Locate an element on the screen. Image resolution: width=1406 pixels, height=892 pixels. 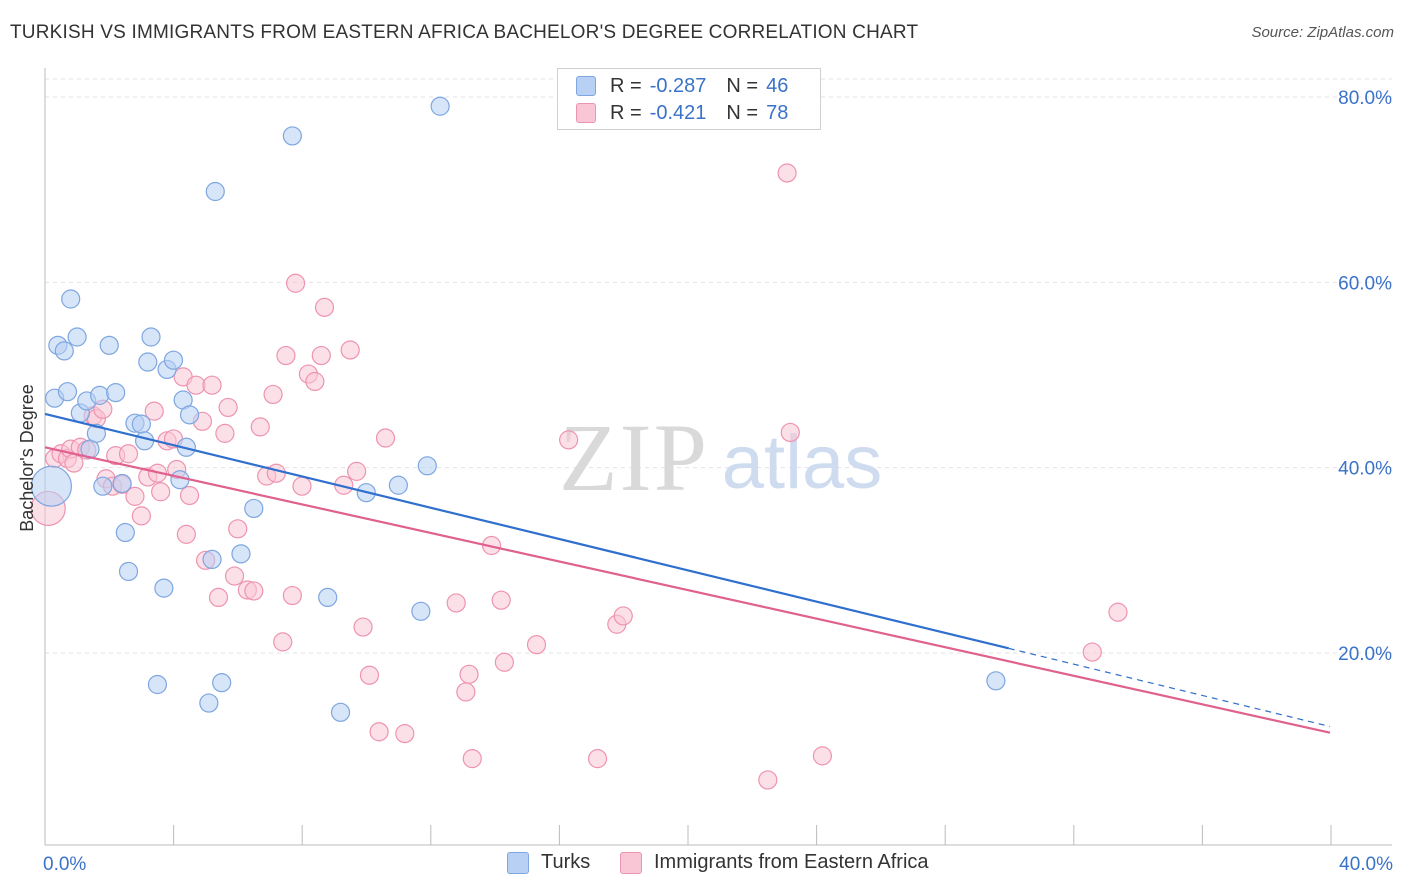
source-label: Source: ZipAtlas.com is located at coordinates (1322, 32).